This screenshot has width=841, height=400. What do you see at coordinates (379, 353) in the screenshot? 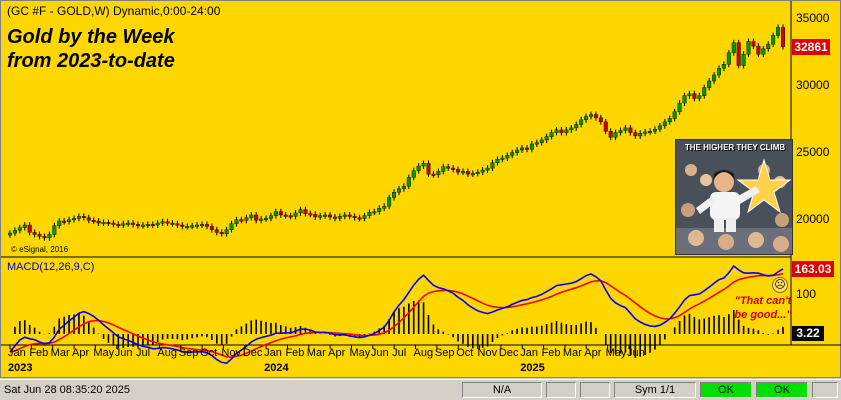
I see `time-axis-month-label: Jun` at bounding box center [379, 353].